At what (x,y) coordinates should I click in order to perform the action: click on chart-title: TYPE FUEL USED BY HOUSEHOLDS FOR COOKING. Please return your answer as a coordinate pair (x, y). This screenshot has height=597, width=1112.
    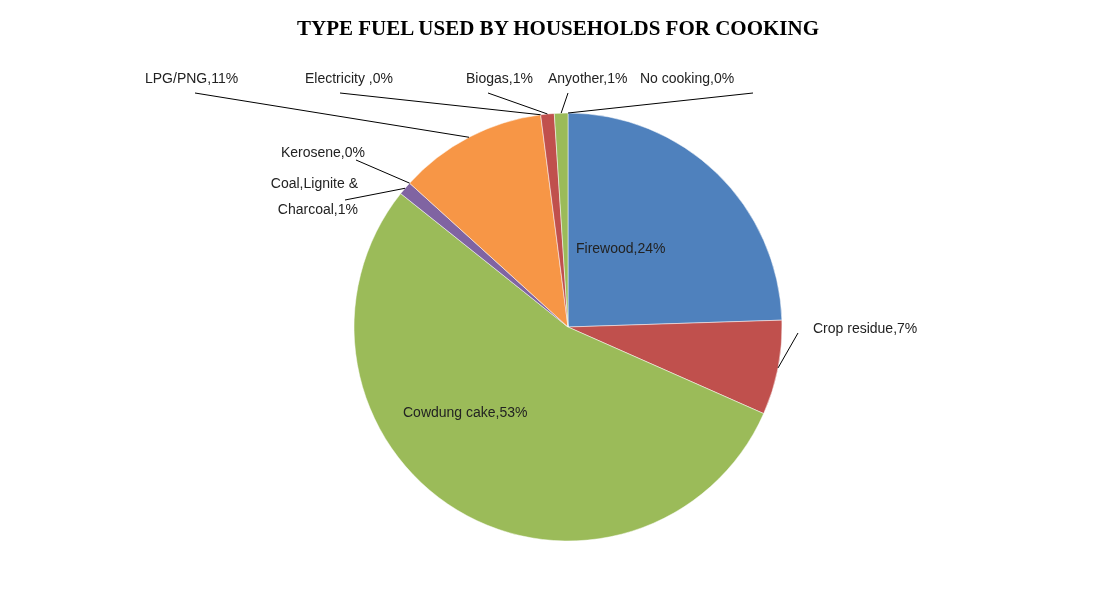
    Looking at the image, I should click on (558, 28).